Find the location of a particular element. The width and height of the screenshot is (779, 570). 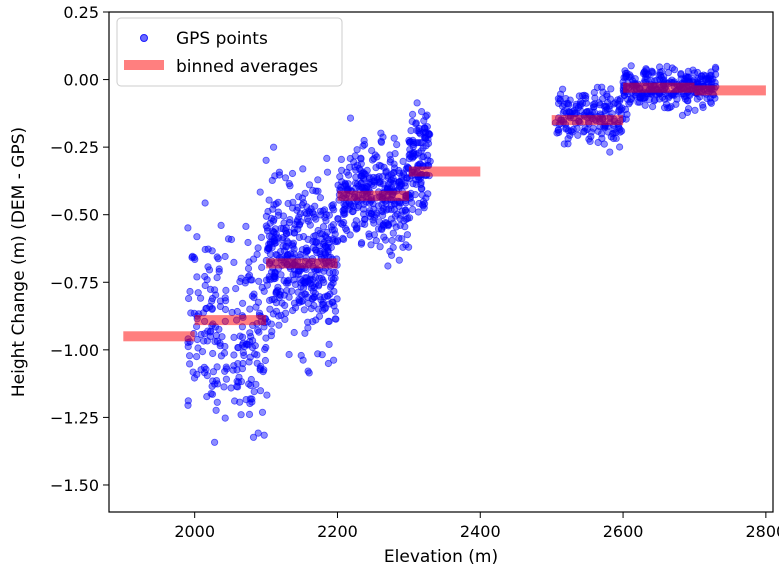

x-tick-label: 2600 is located at coordinates (623, 531).